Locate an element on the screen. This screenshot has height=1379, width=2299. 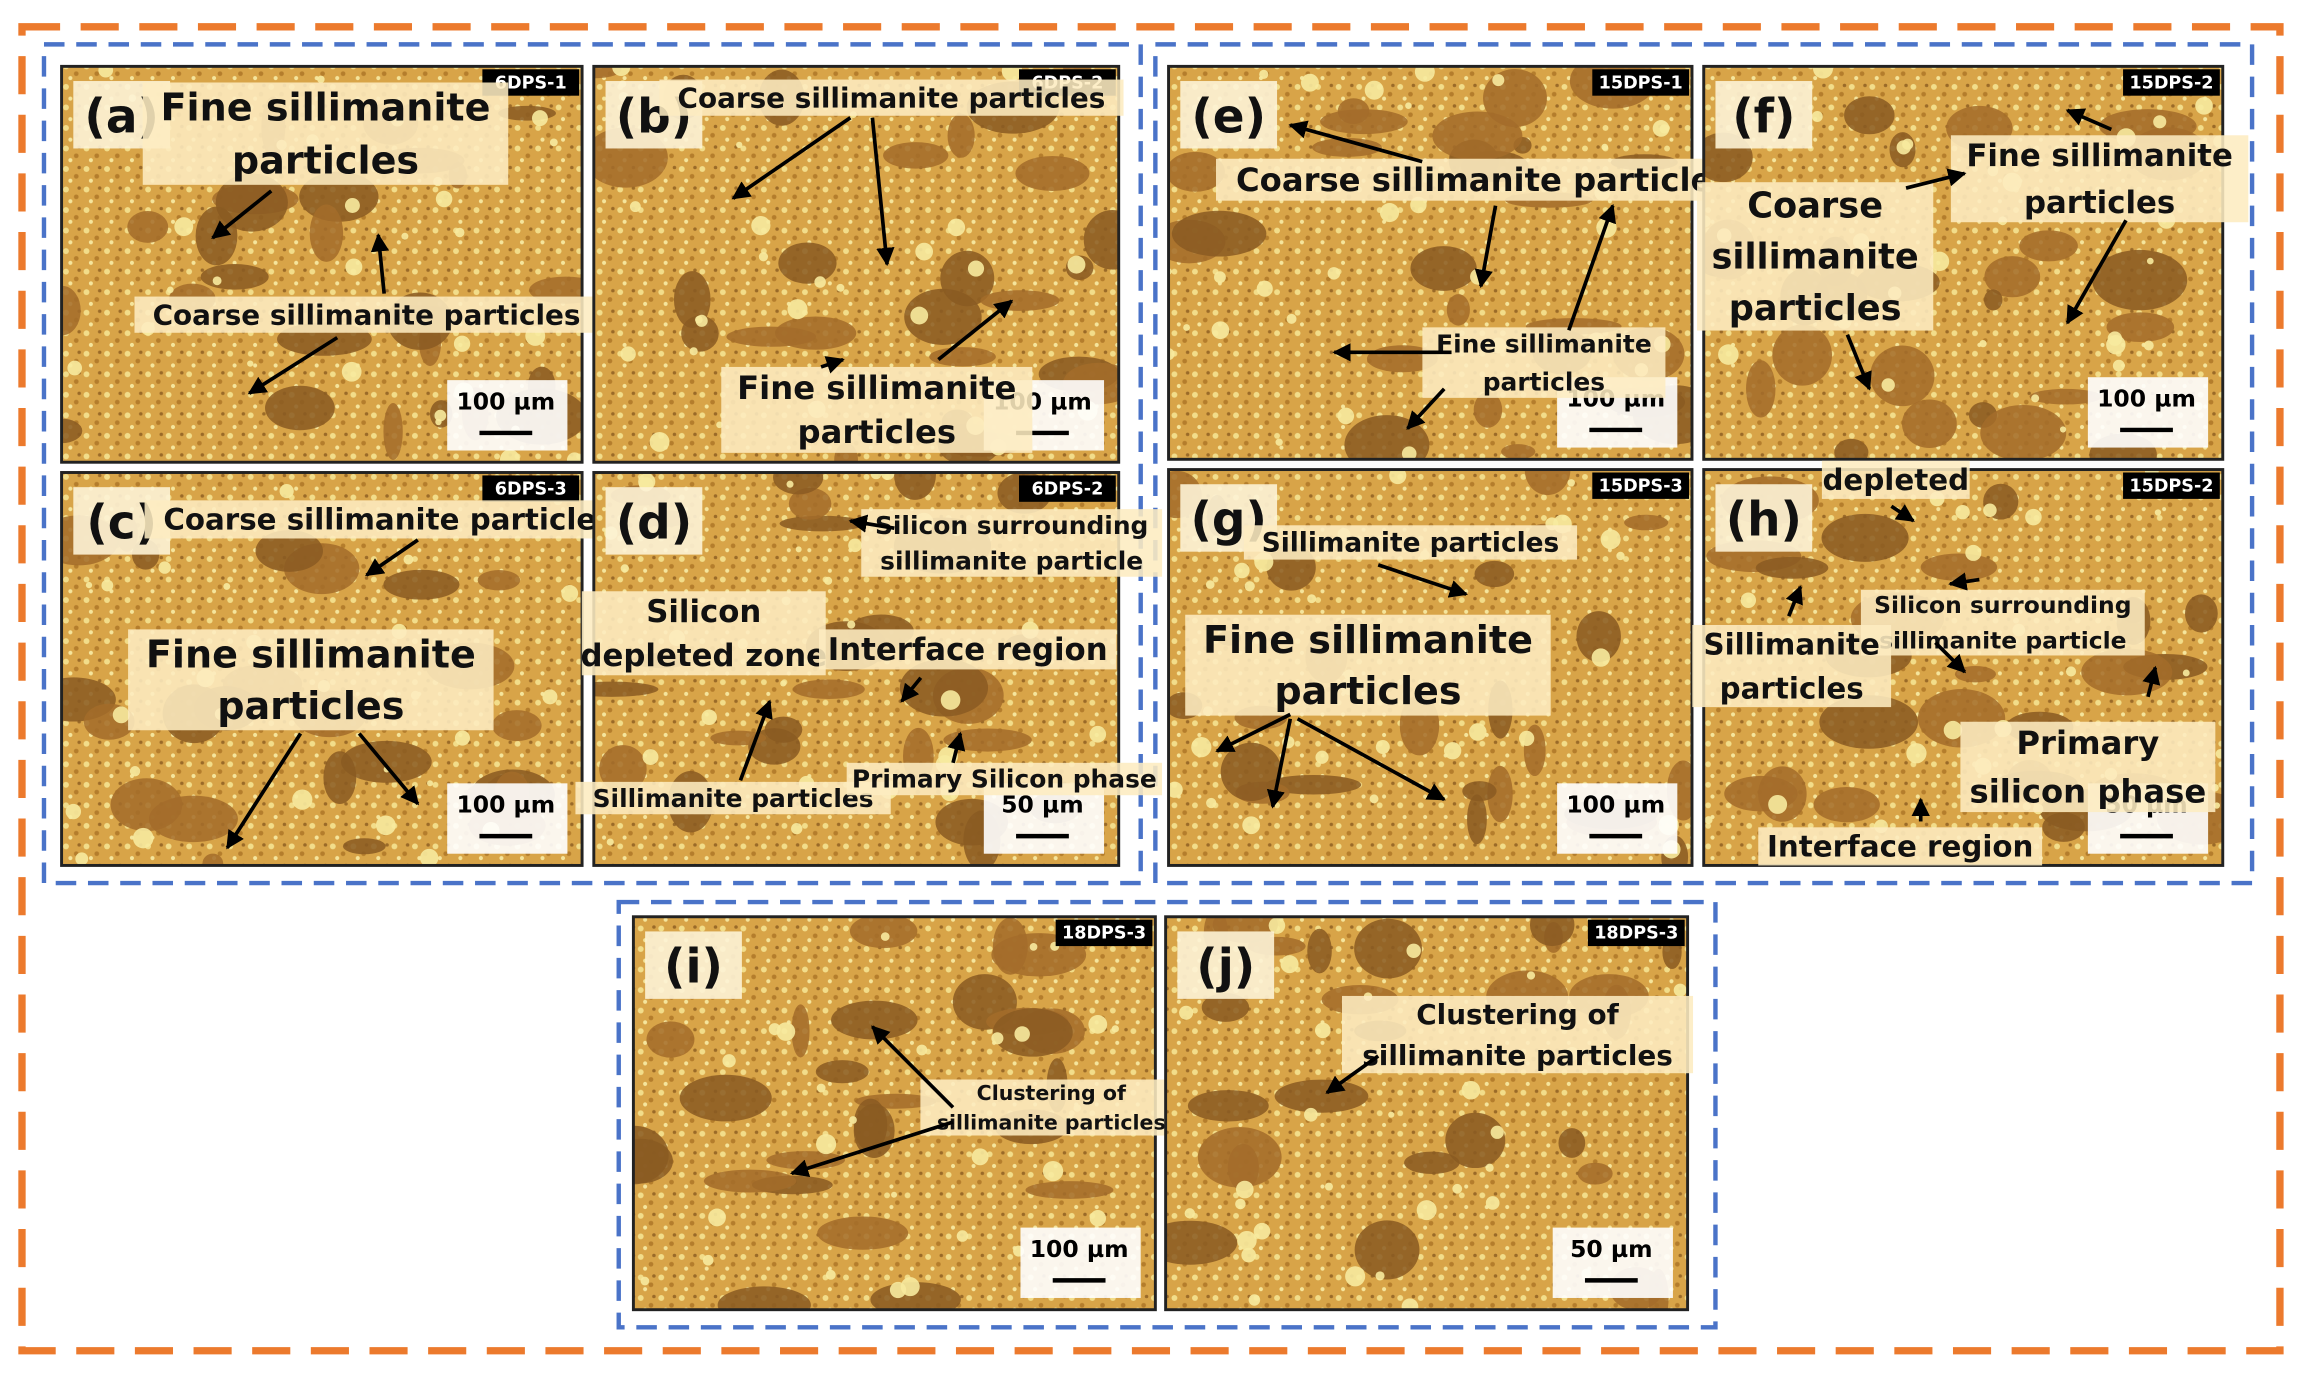
annotation-text: sillimanite is located at coordinates (1814, 257).